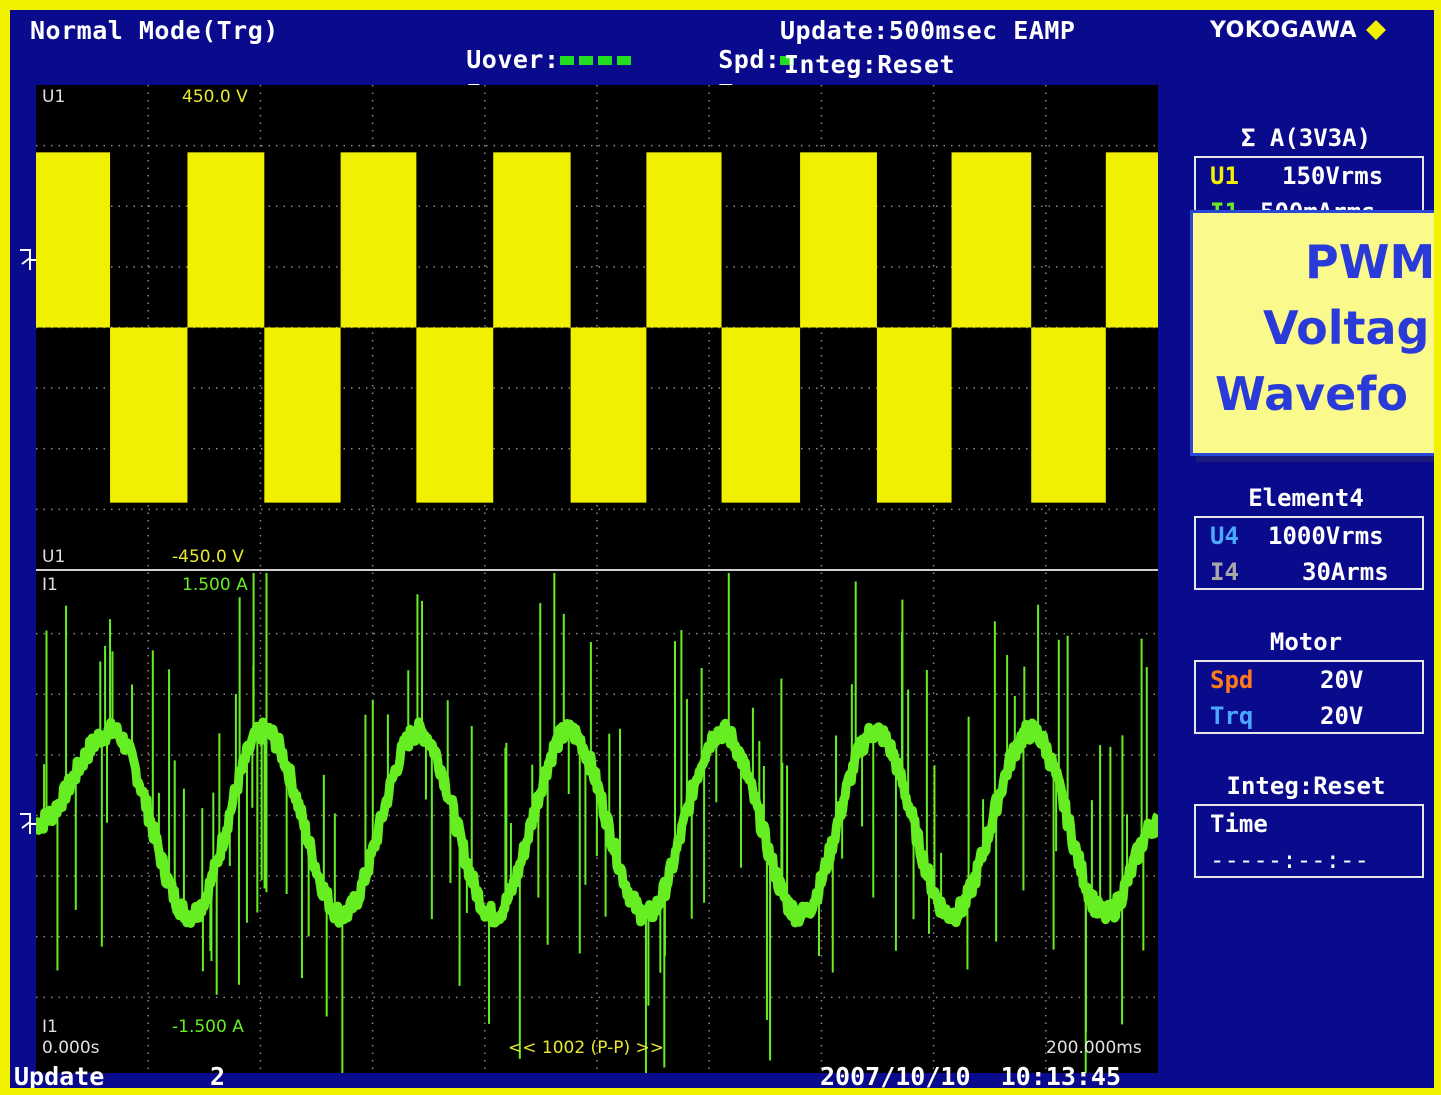 The image size is (1441, 1095). I want to click on spd-status: Spd:, so click(727, 59).